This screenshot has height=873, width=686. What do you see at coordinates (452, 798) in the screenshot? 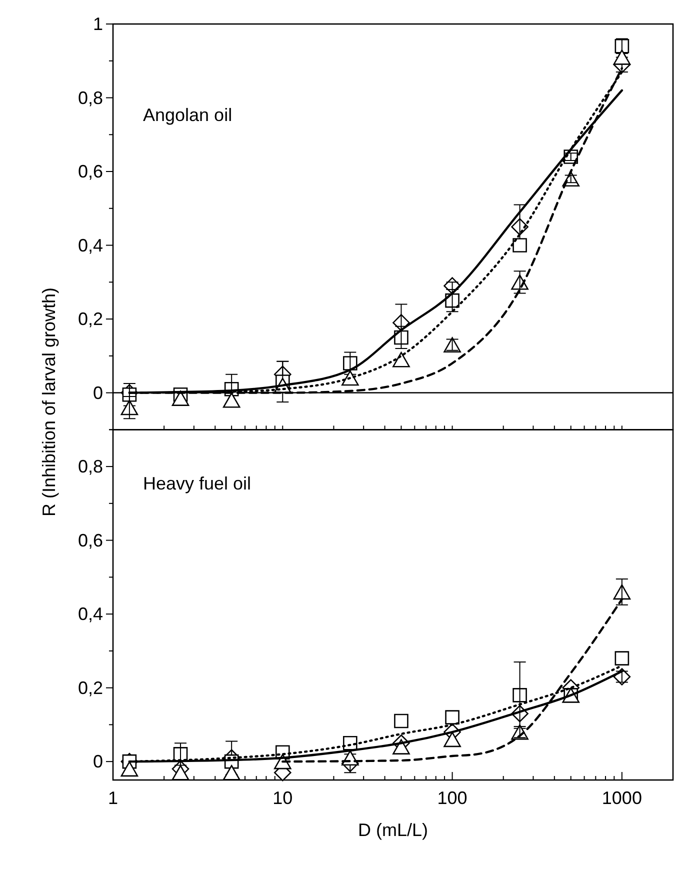
I see `x-tick-label: 100` at bounding box center [452, 798].